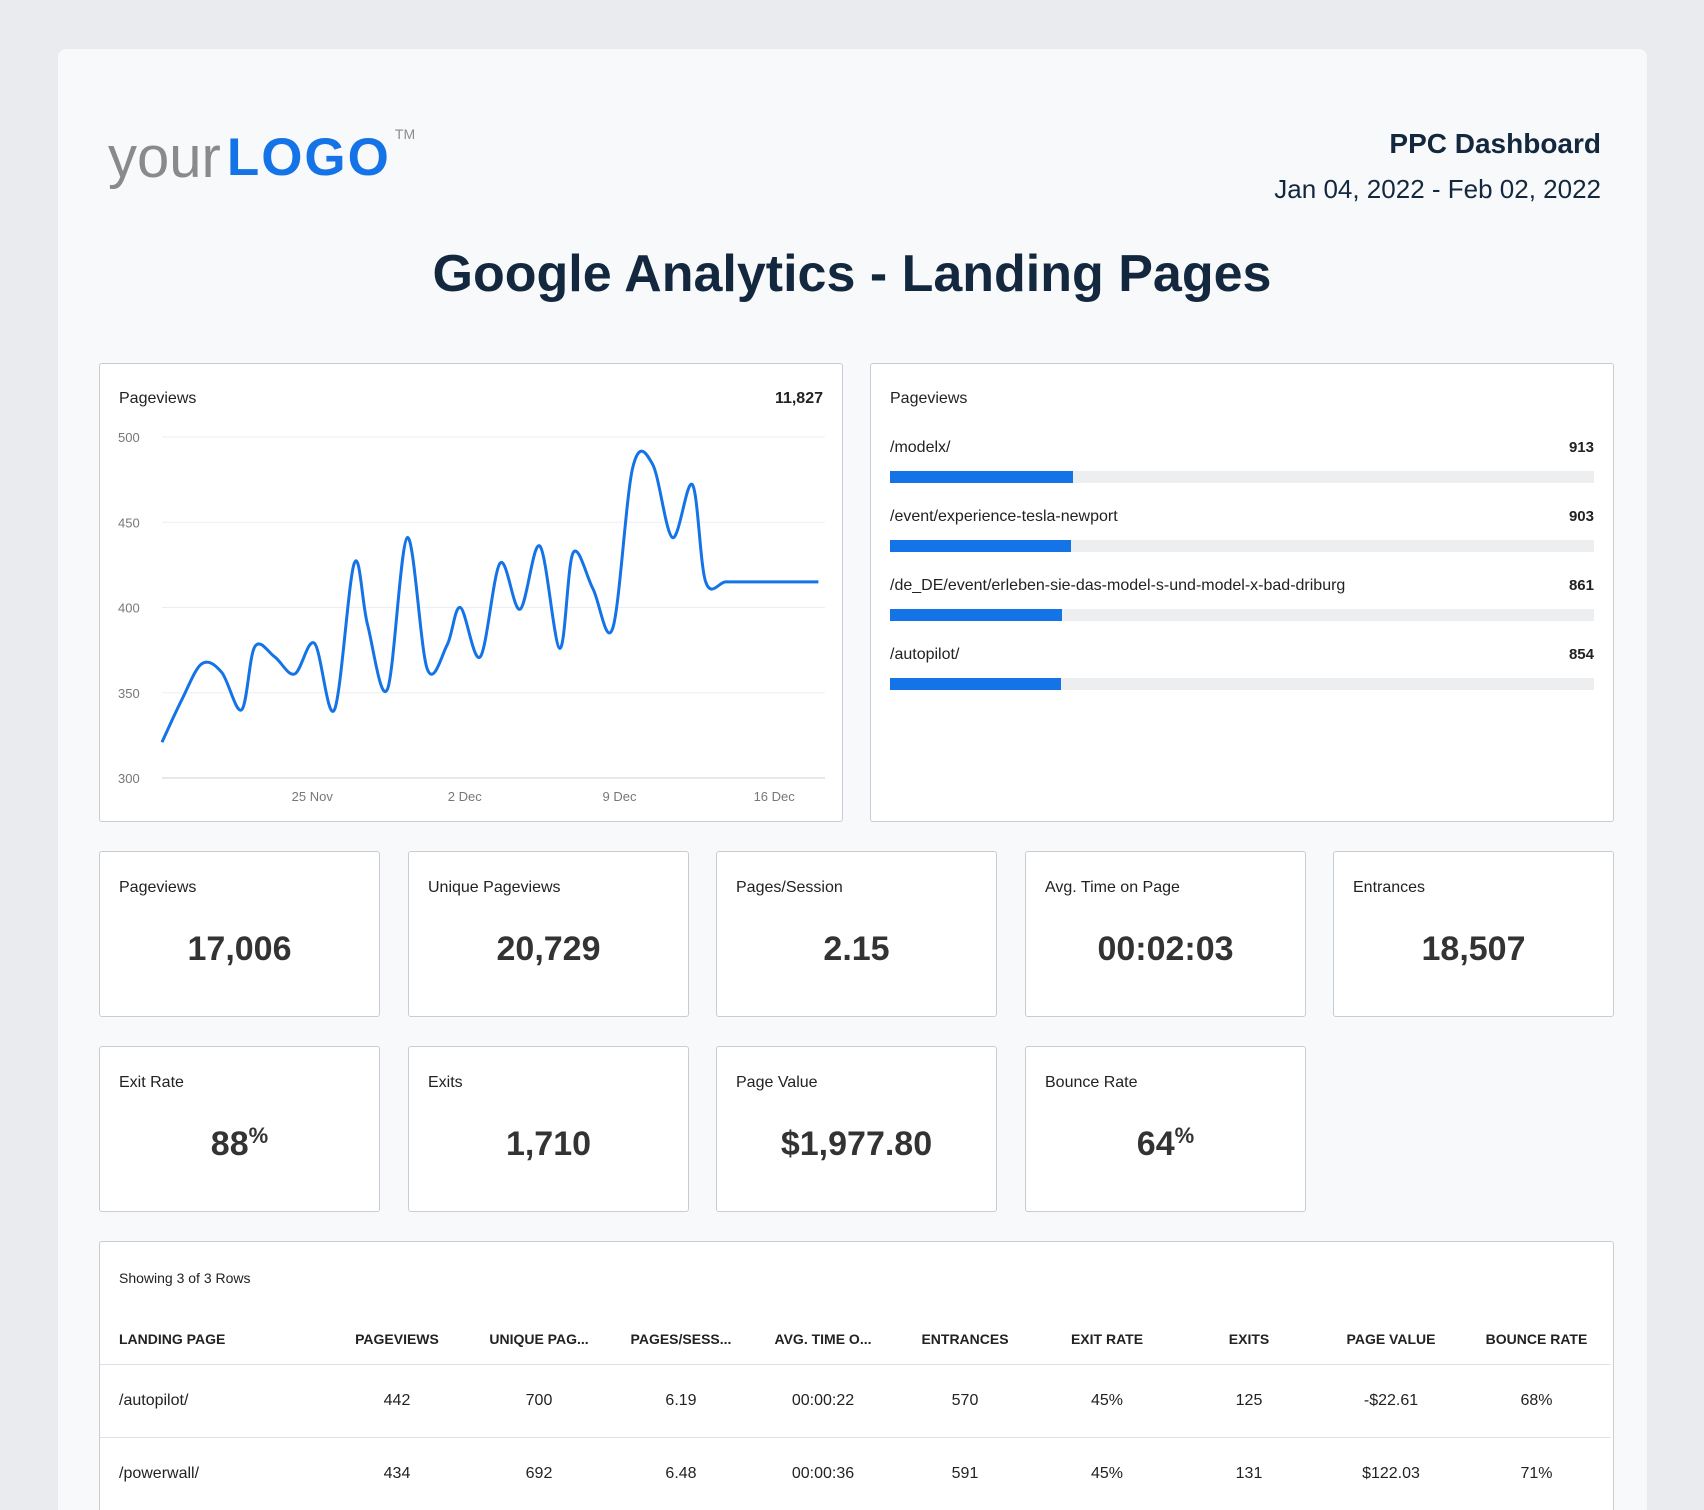  I want to click on table-cell: 692, so click(539, 1473).